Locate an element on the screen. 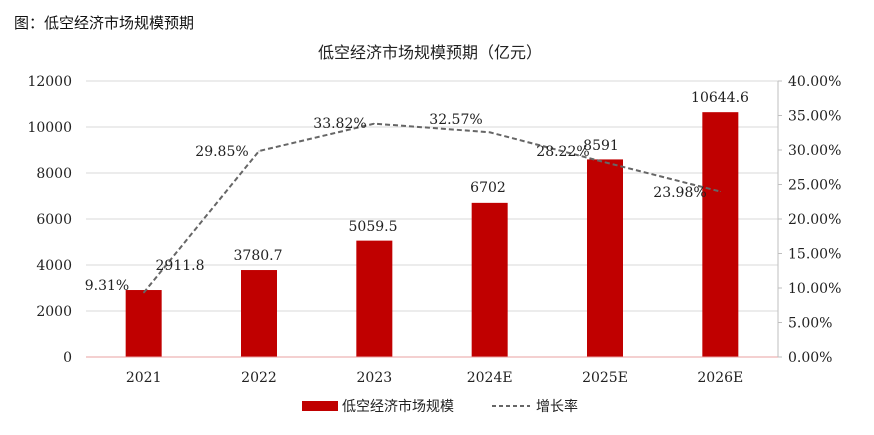 The height and width of the screenshot is (435, 874). chart-title: 低空经济市场规模预期（亿元） is located at coordinates (430, 52).